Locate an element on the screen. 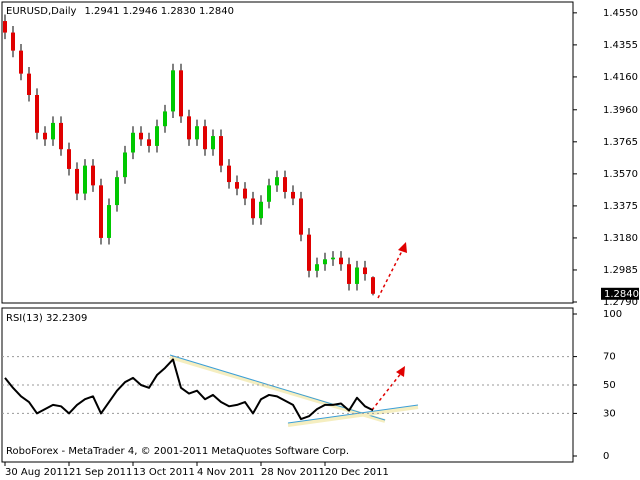 The width and height of the screenshot is (640, 480). x-tick-label: 28 Nov 2011 is located at coordinates (293, 472).